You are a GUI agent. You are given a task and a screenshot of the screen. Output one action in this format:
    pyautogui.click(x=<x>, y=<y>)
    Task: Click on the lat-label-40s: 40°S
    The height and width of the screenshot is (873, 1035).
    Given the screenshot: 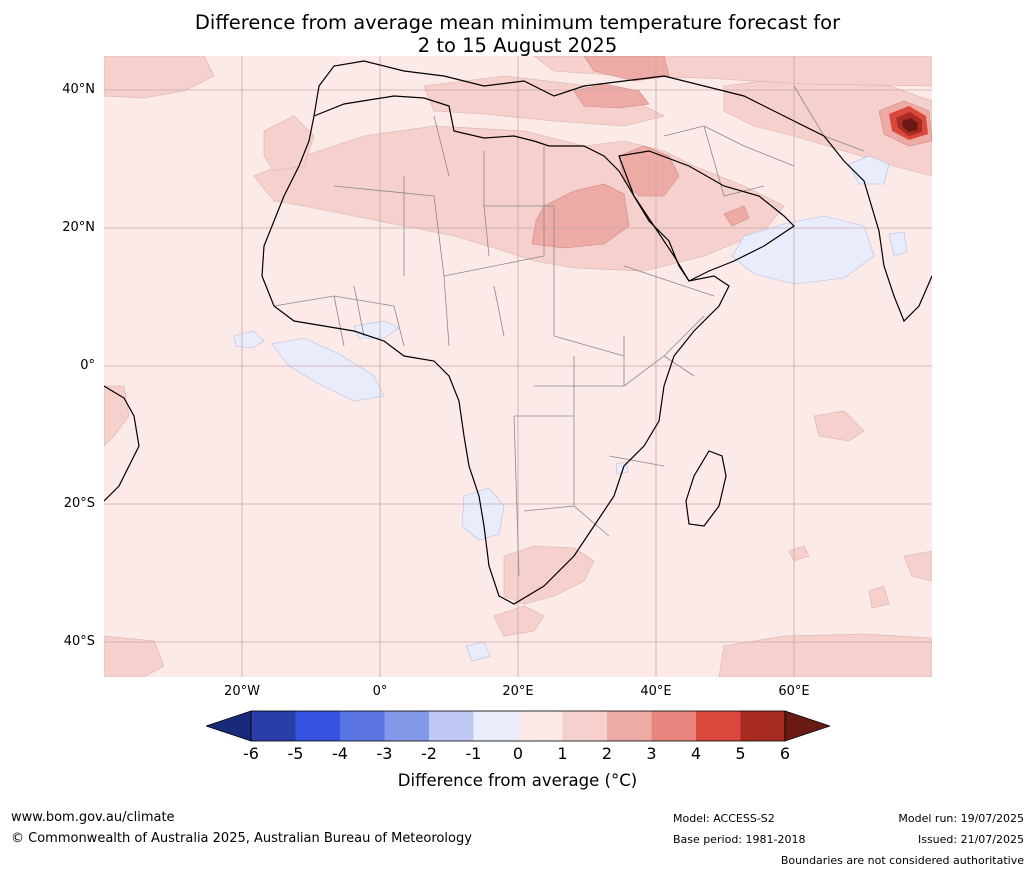 What is the action you would take?
    pyautogui.click(x=79, y=641)
    